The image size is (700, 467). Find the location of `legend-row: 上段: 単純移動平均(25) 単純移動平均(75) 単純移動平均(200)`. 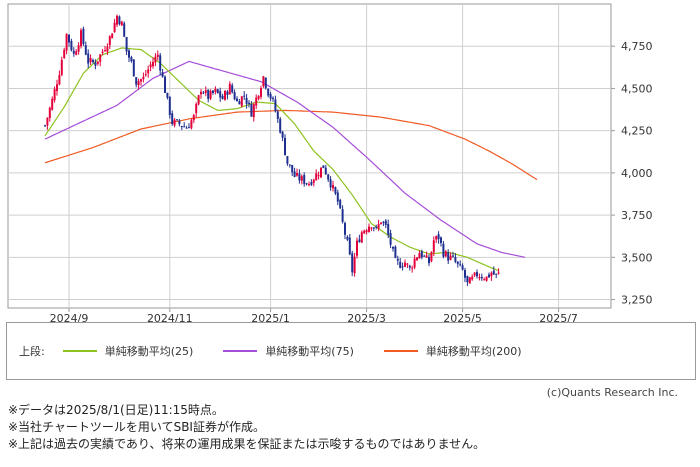

legend-row: 上段: 単純移動平均(25) 単純移動平均(75) 単純移動平均(200) is located at coordinates (285, 351).